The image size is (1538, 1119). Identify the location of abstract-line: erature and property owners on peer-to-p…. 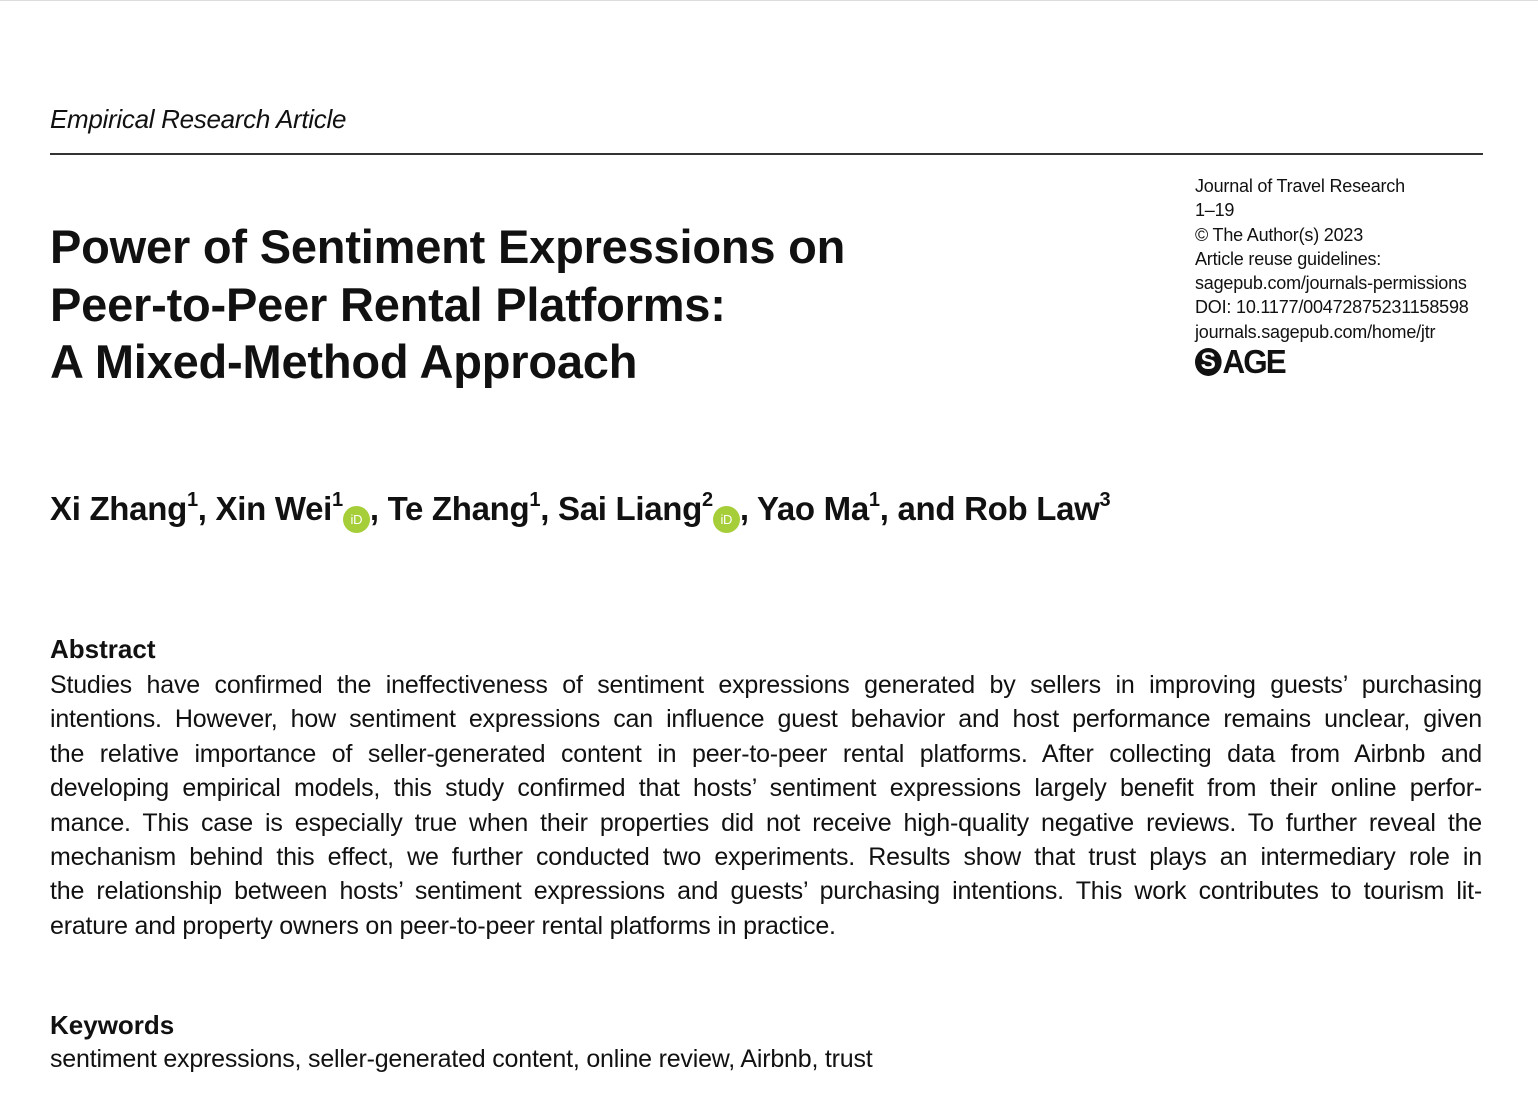
(443, 925).